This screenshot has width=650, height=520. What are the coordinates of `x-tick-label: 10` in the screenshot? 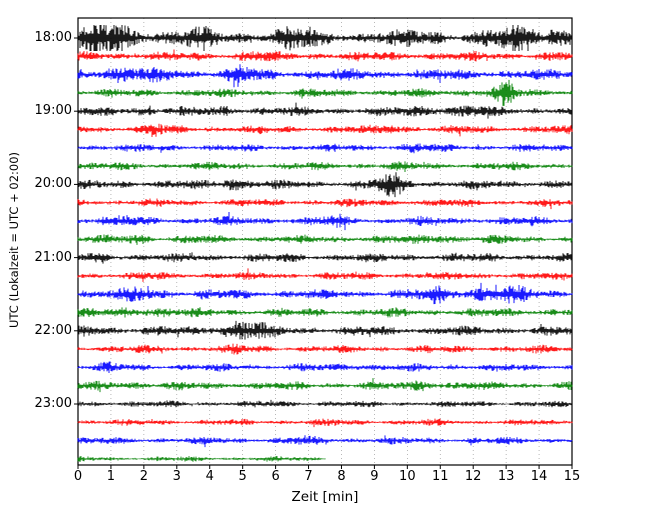 It's located at (407, 476).